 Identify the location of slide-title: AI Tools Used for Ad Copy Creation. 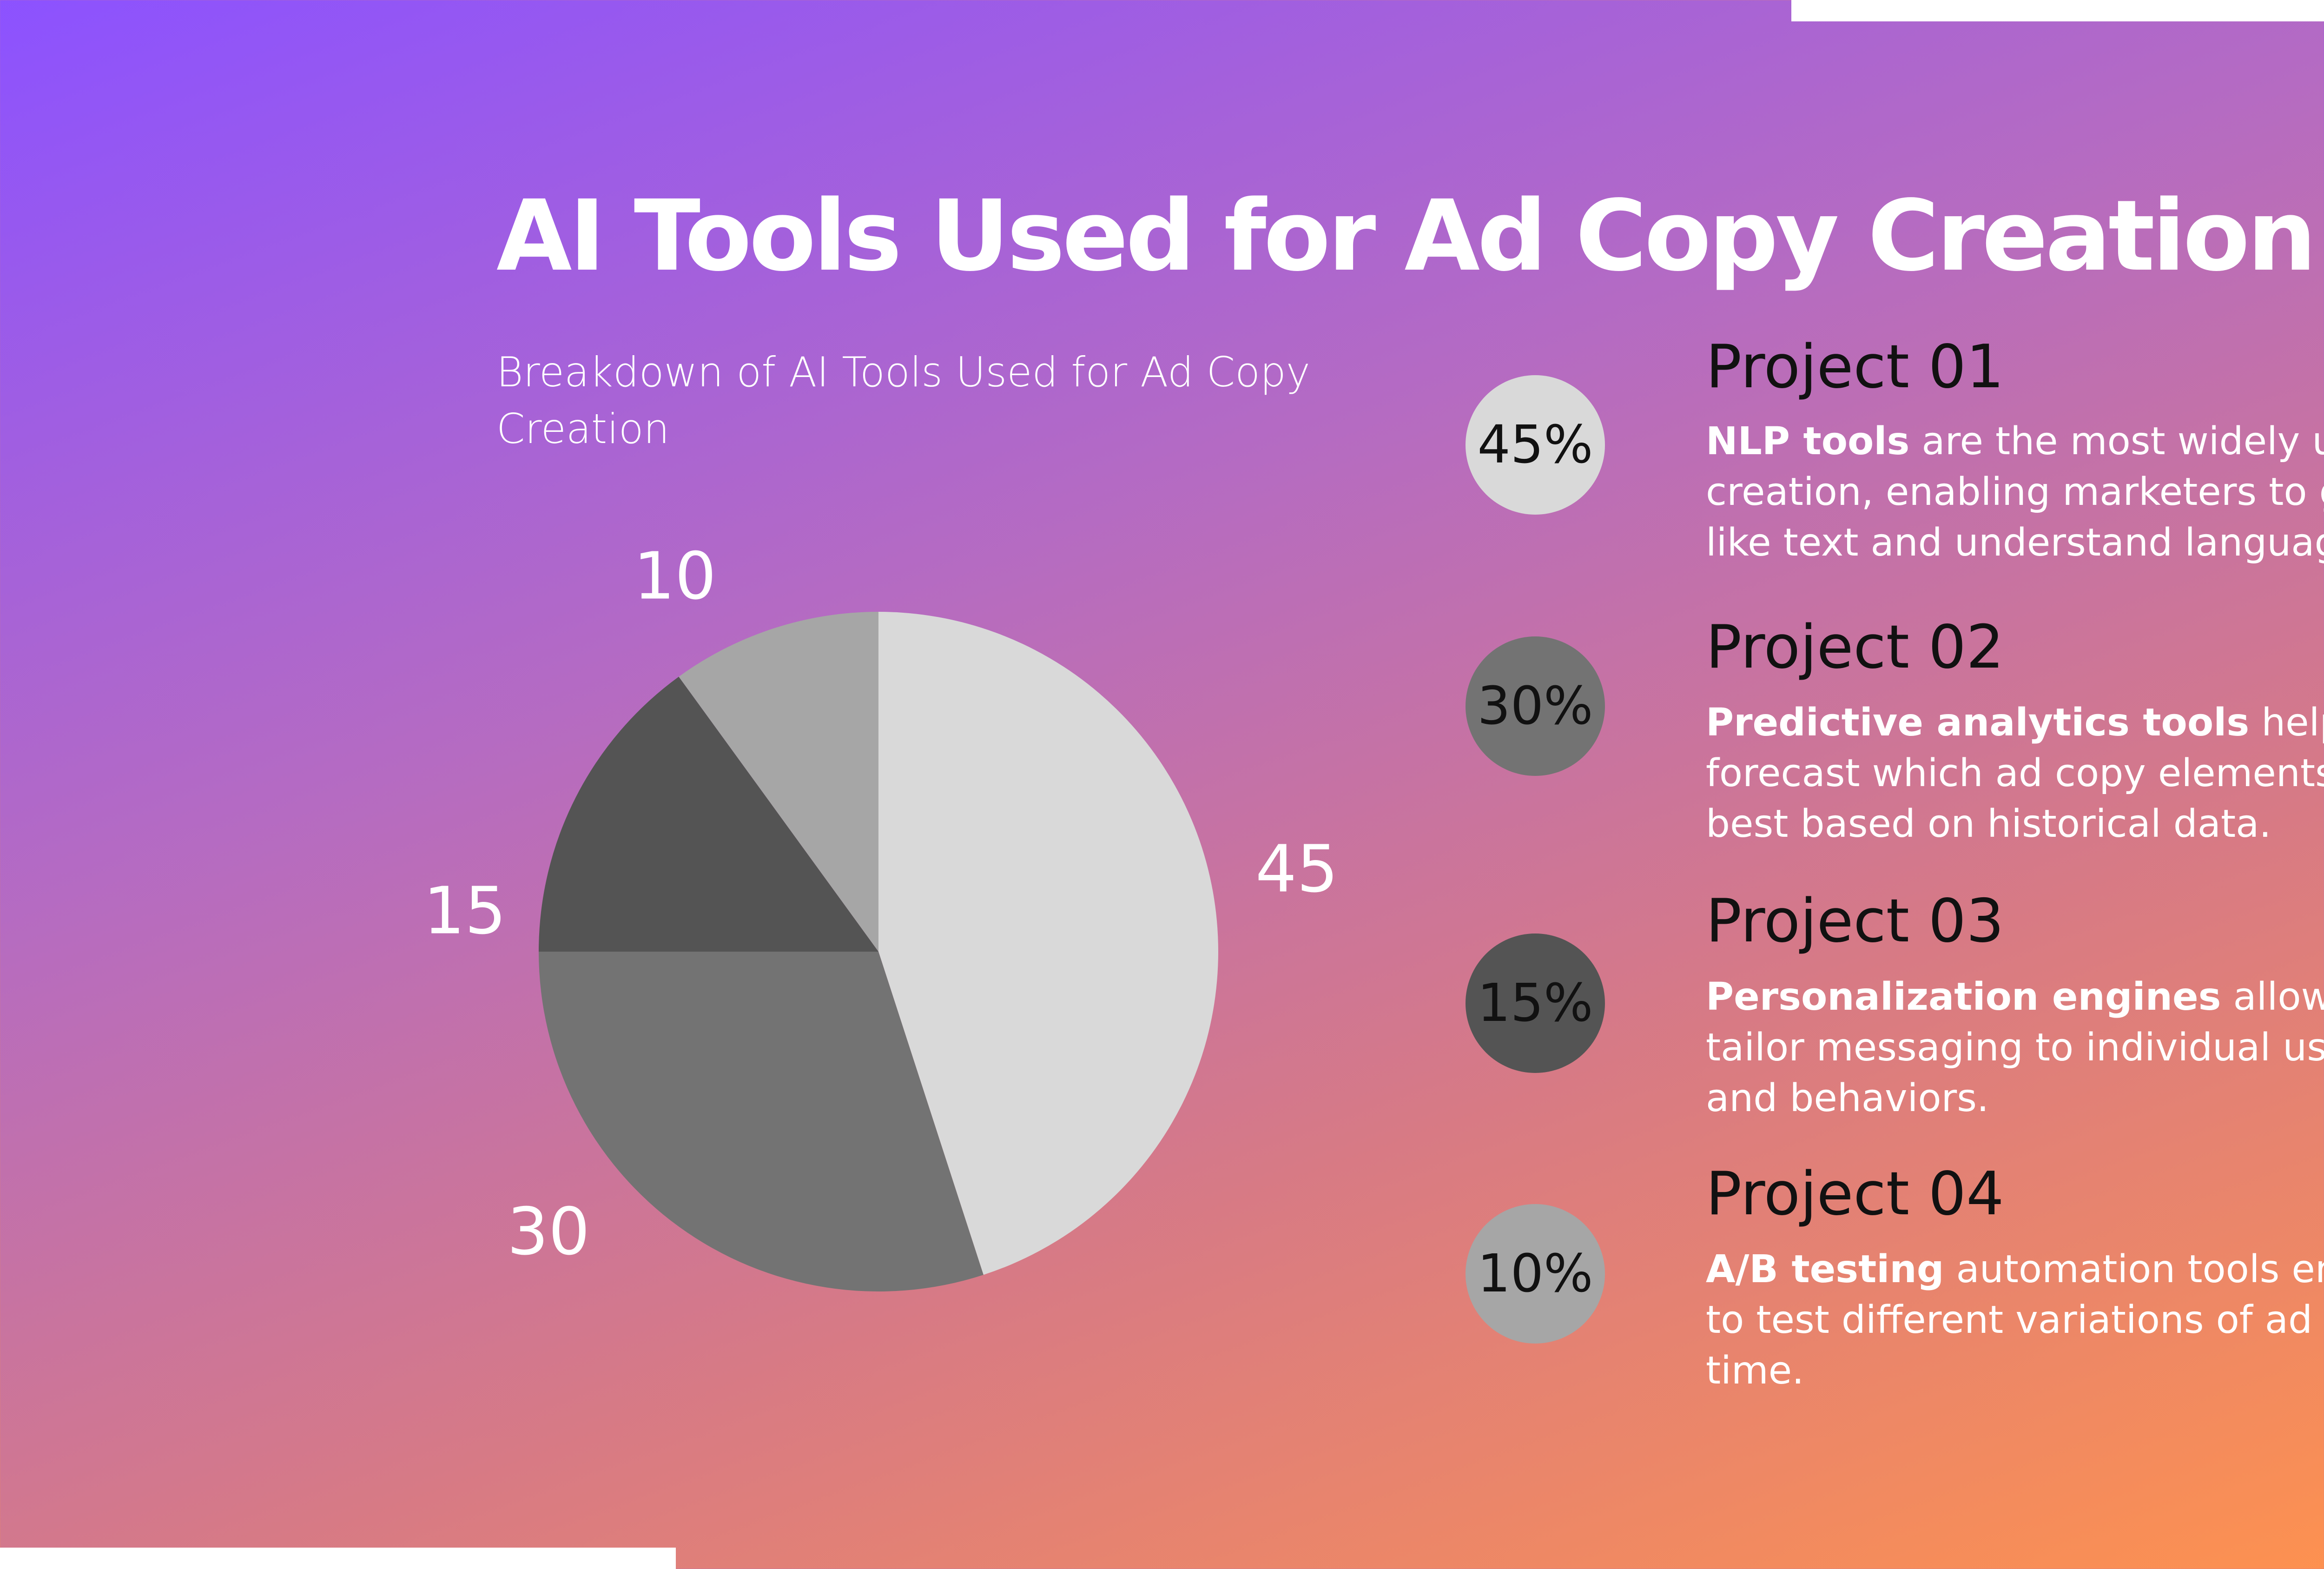
(1406, 236).